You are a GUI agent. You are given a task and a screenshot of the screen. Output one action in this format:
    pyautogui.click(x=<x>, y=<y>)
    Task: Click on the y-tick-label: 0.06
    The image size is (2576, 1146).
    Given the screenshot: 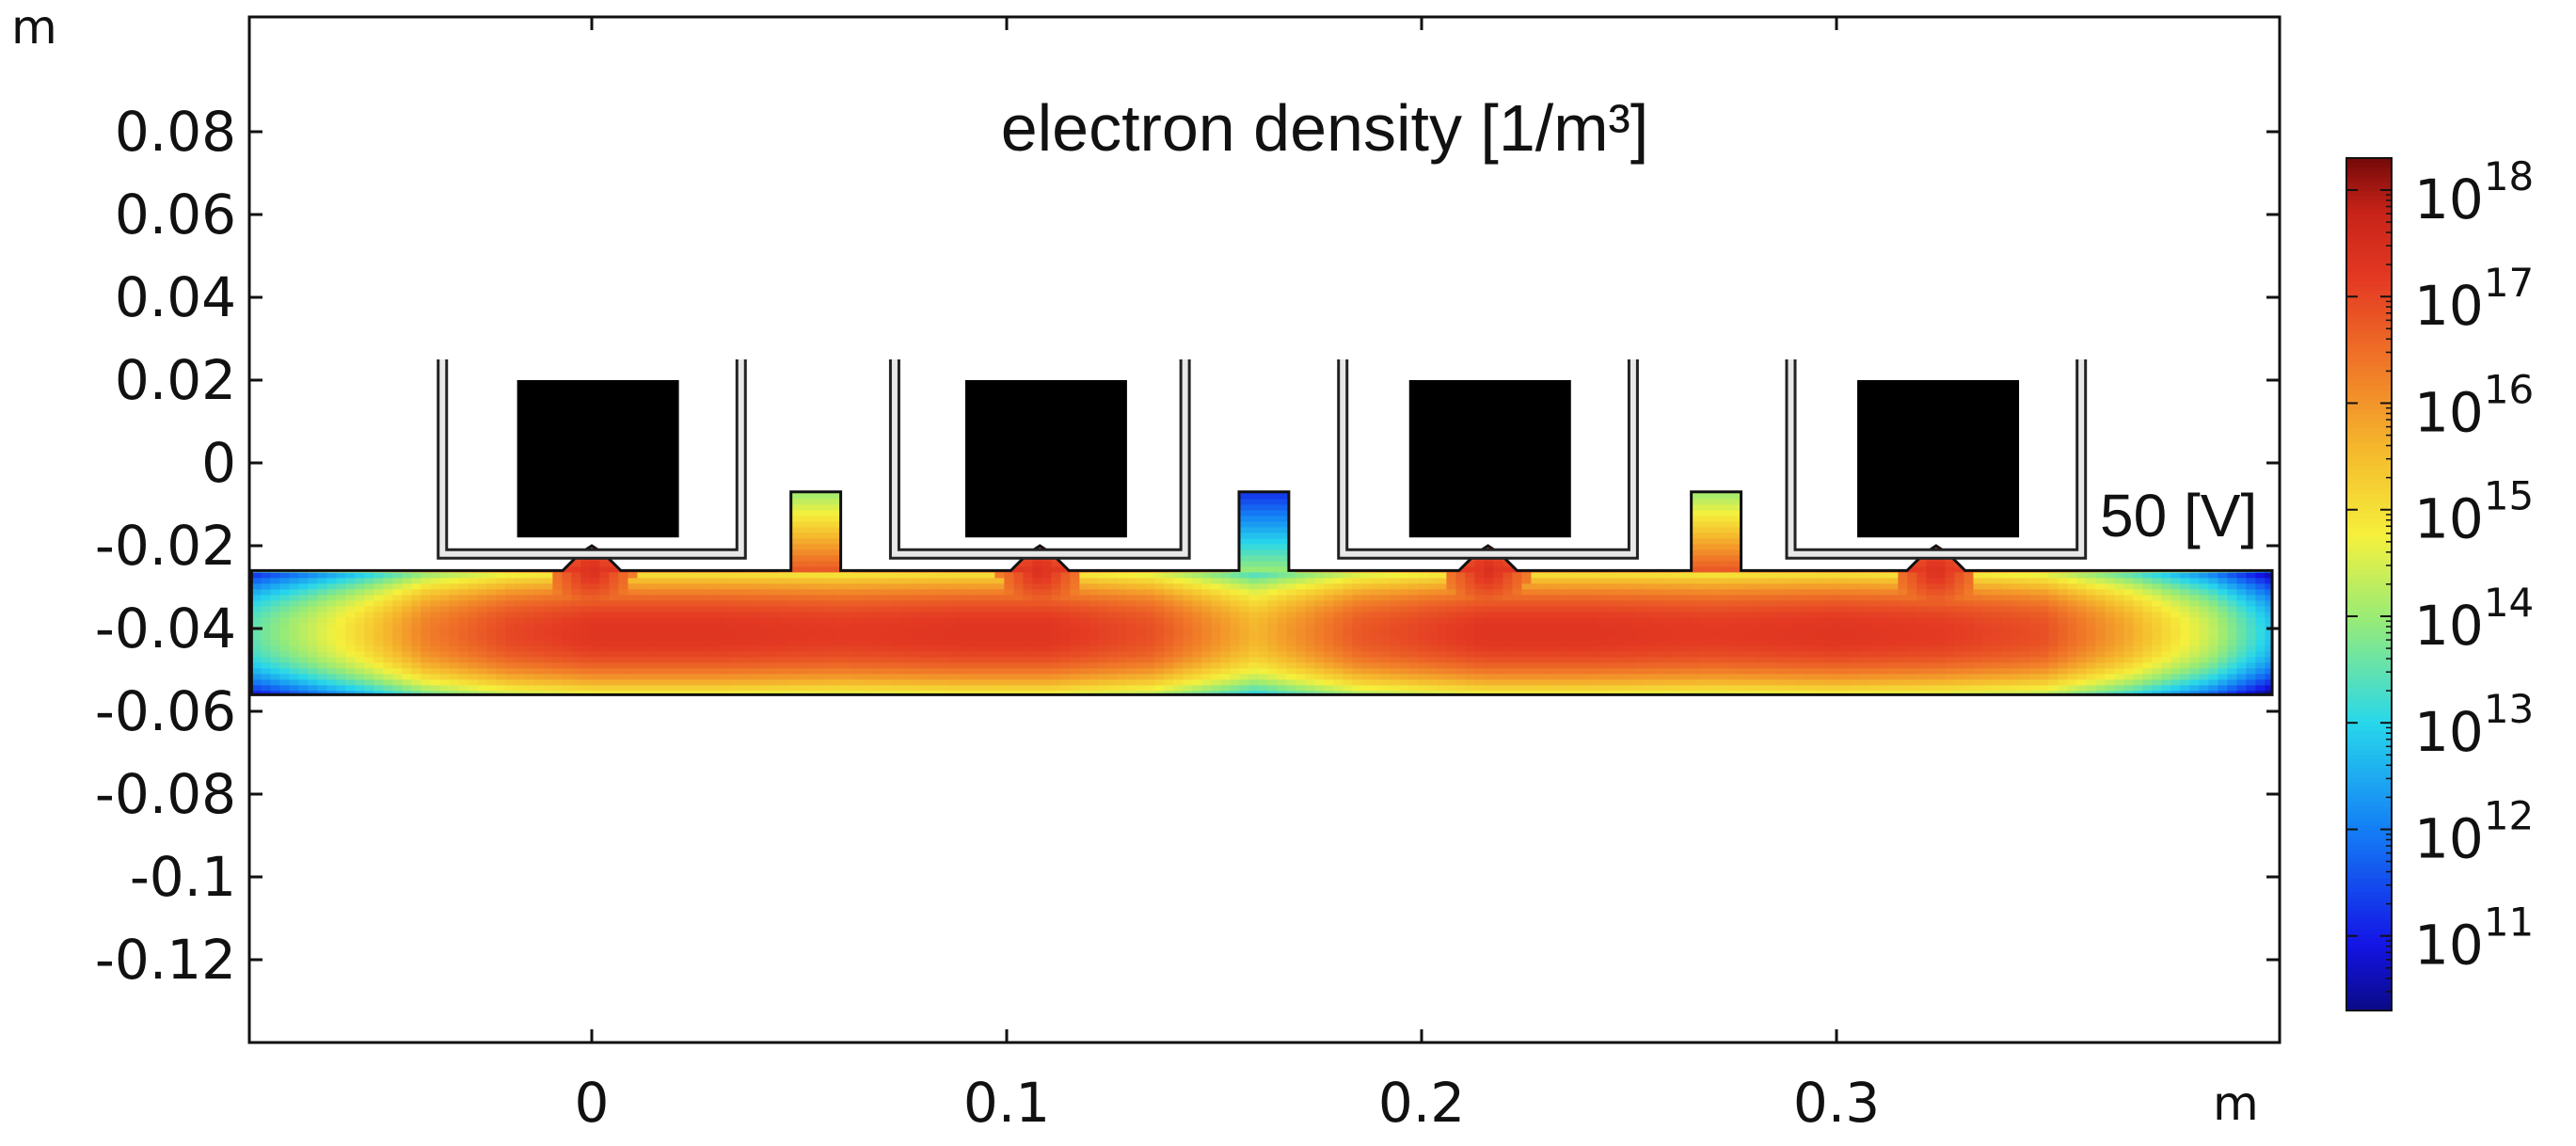 What is the action you would take?
    pyautogui.click(x=176, y=215)
    